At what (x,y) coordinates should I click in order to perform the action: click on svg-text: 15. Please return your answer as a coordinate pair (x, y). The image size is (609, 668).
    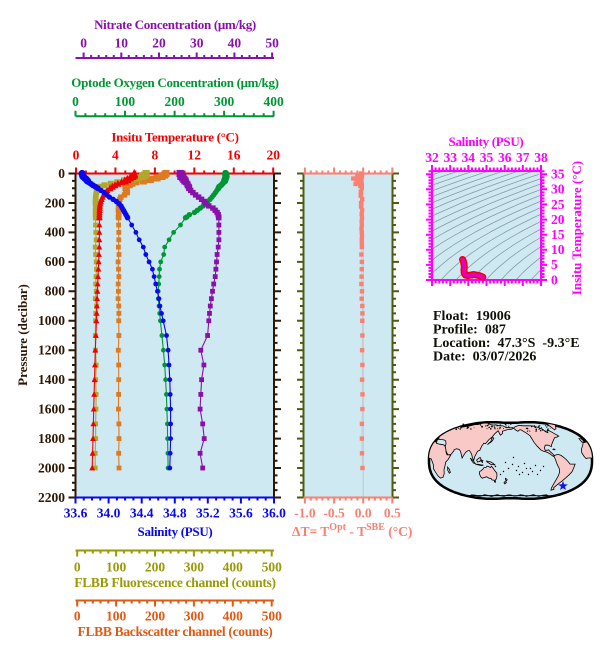
    Looking at the image, I should click on (558, 234).